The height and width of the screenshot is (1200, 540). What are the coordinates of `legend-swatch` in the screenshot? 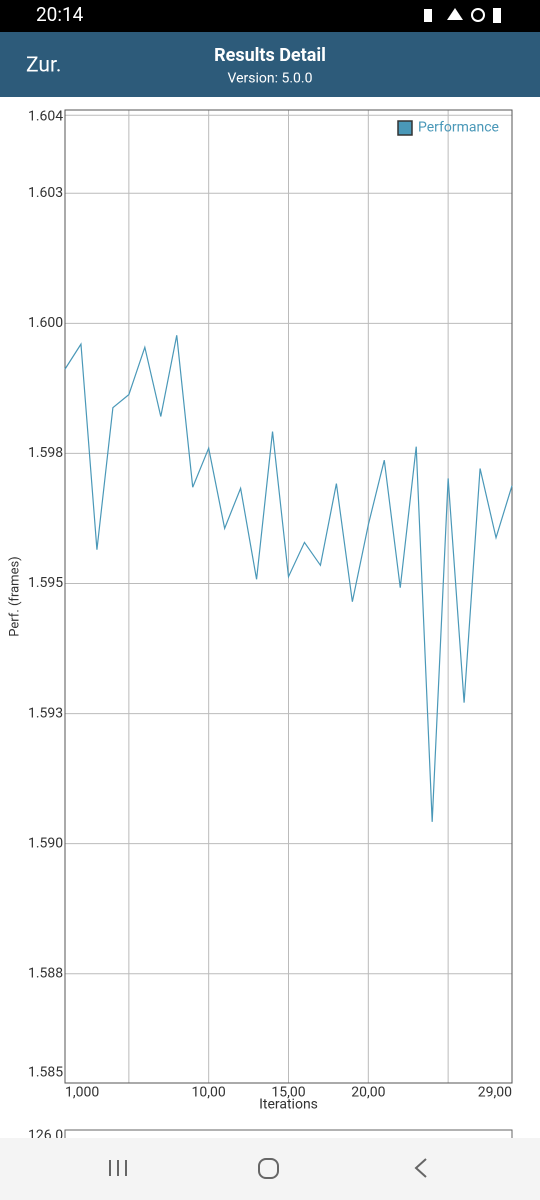 It's located at (405, 128).